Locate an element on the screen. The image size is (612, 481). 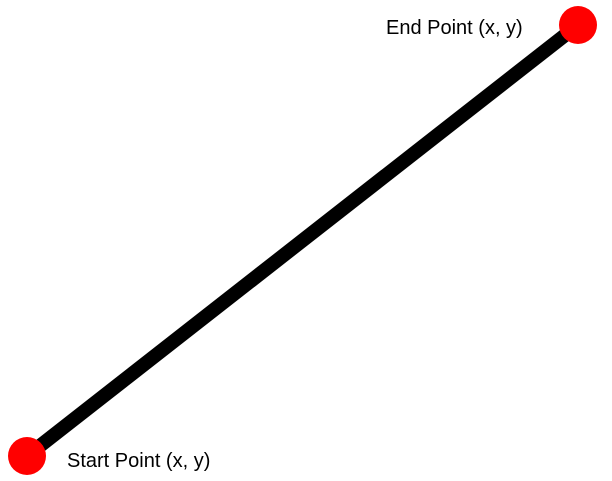
end-point-marker is located at coordinates (578, 25).